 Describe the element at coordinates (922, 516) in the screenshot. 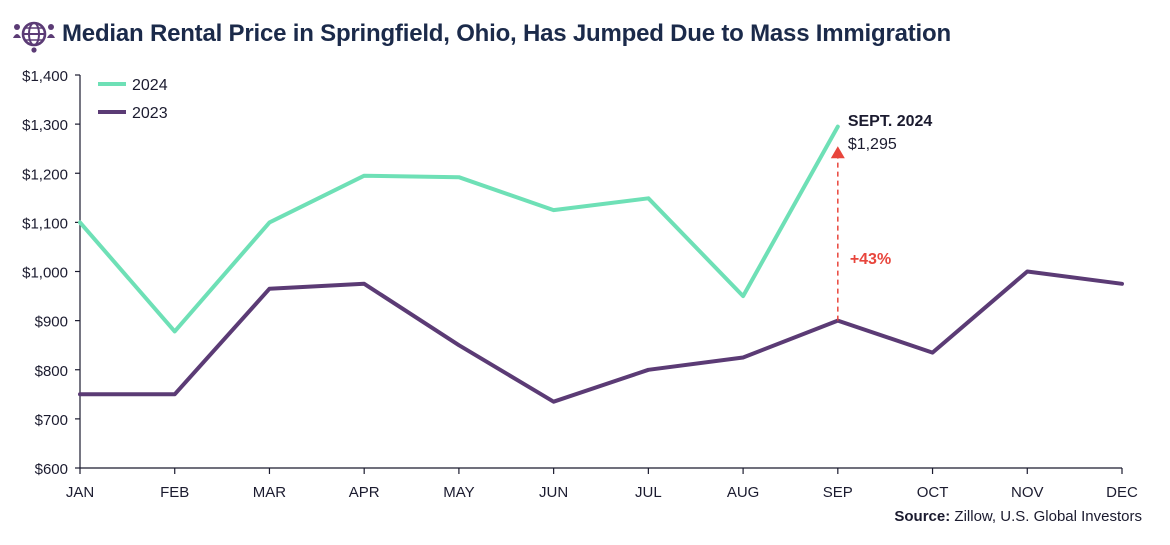

I see `source-label: Source:` at that location.